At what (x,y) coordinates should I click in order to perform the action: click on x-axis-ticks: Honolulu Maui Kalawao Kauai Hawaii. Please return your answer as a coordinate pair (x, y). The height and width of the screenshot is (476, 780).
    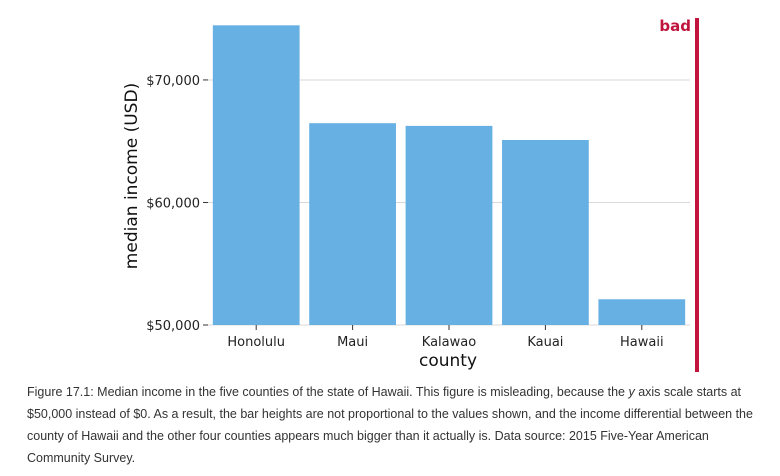
    Looking at the image, I should click on (445, 337).